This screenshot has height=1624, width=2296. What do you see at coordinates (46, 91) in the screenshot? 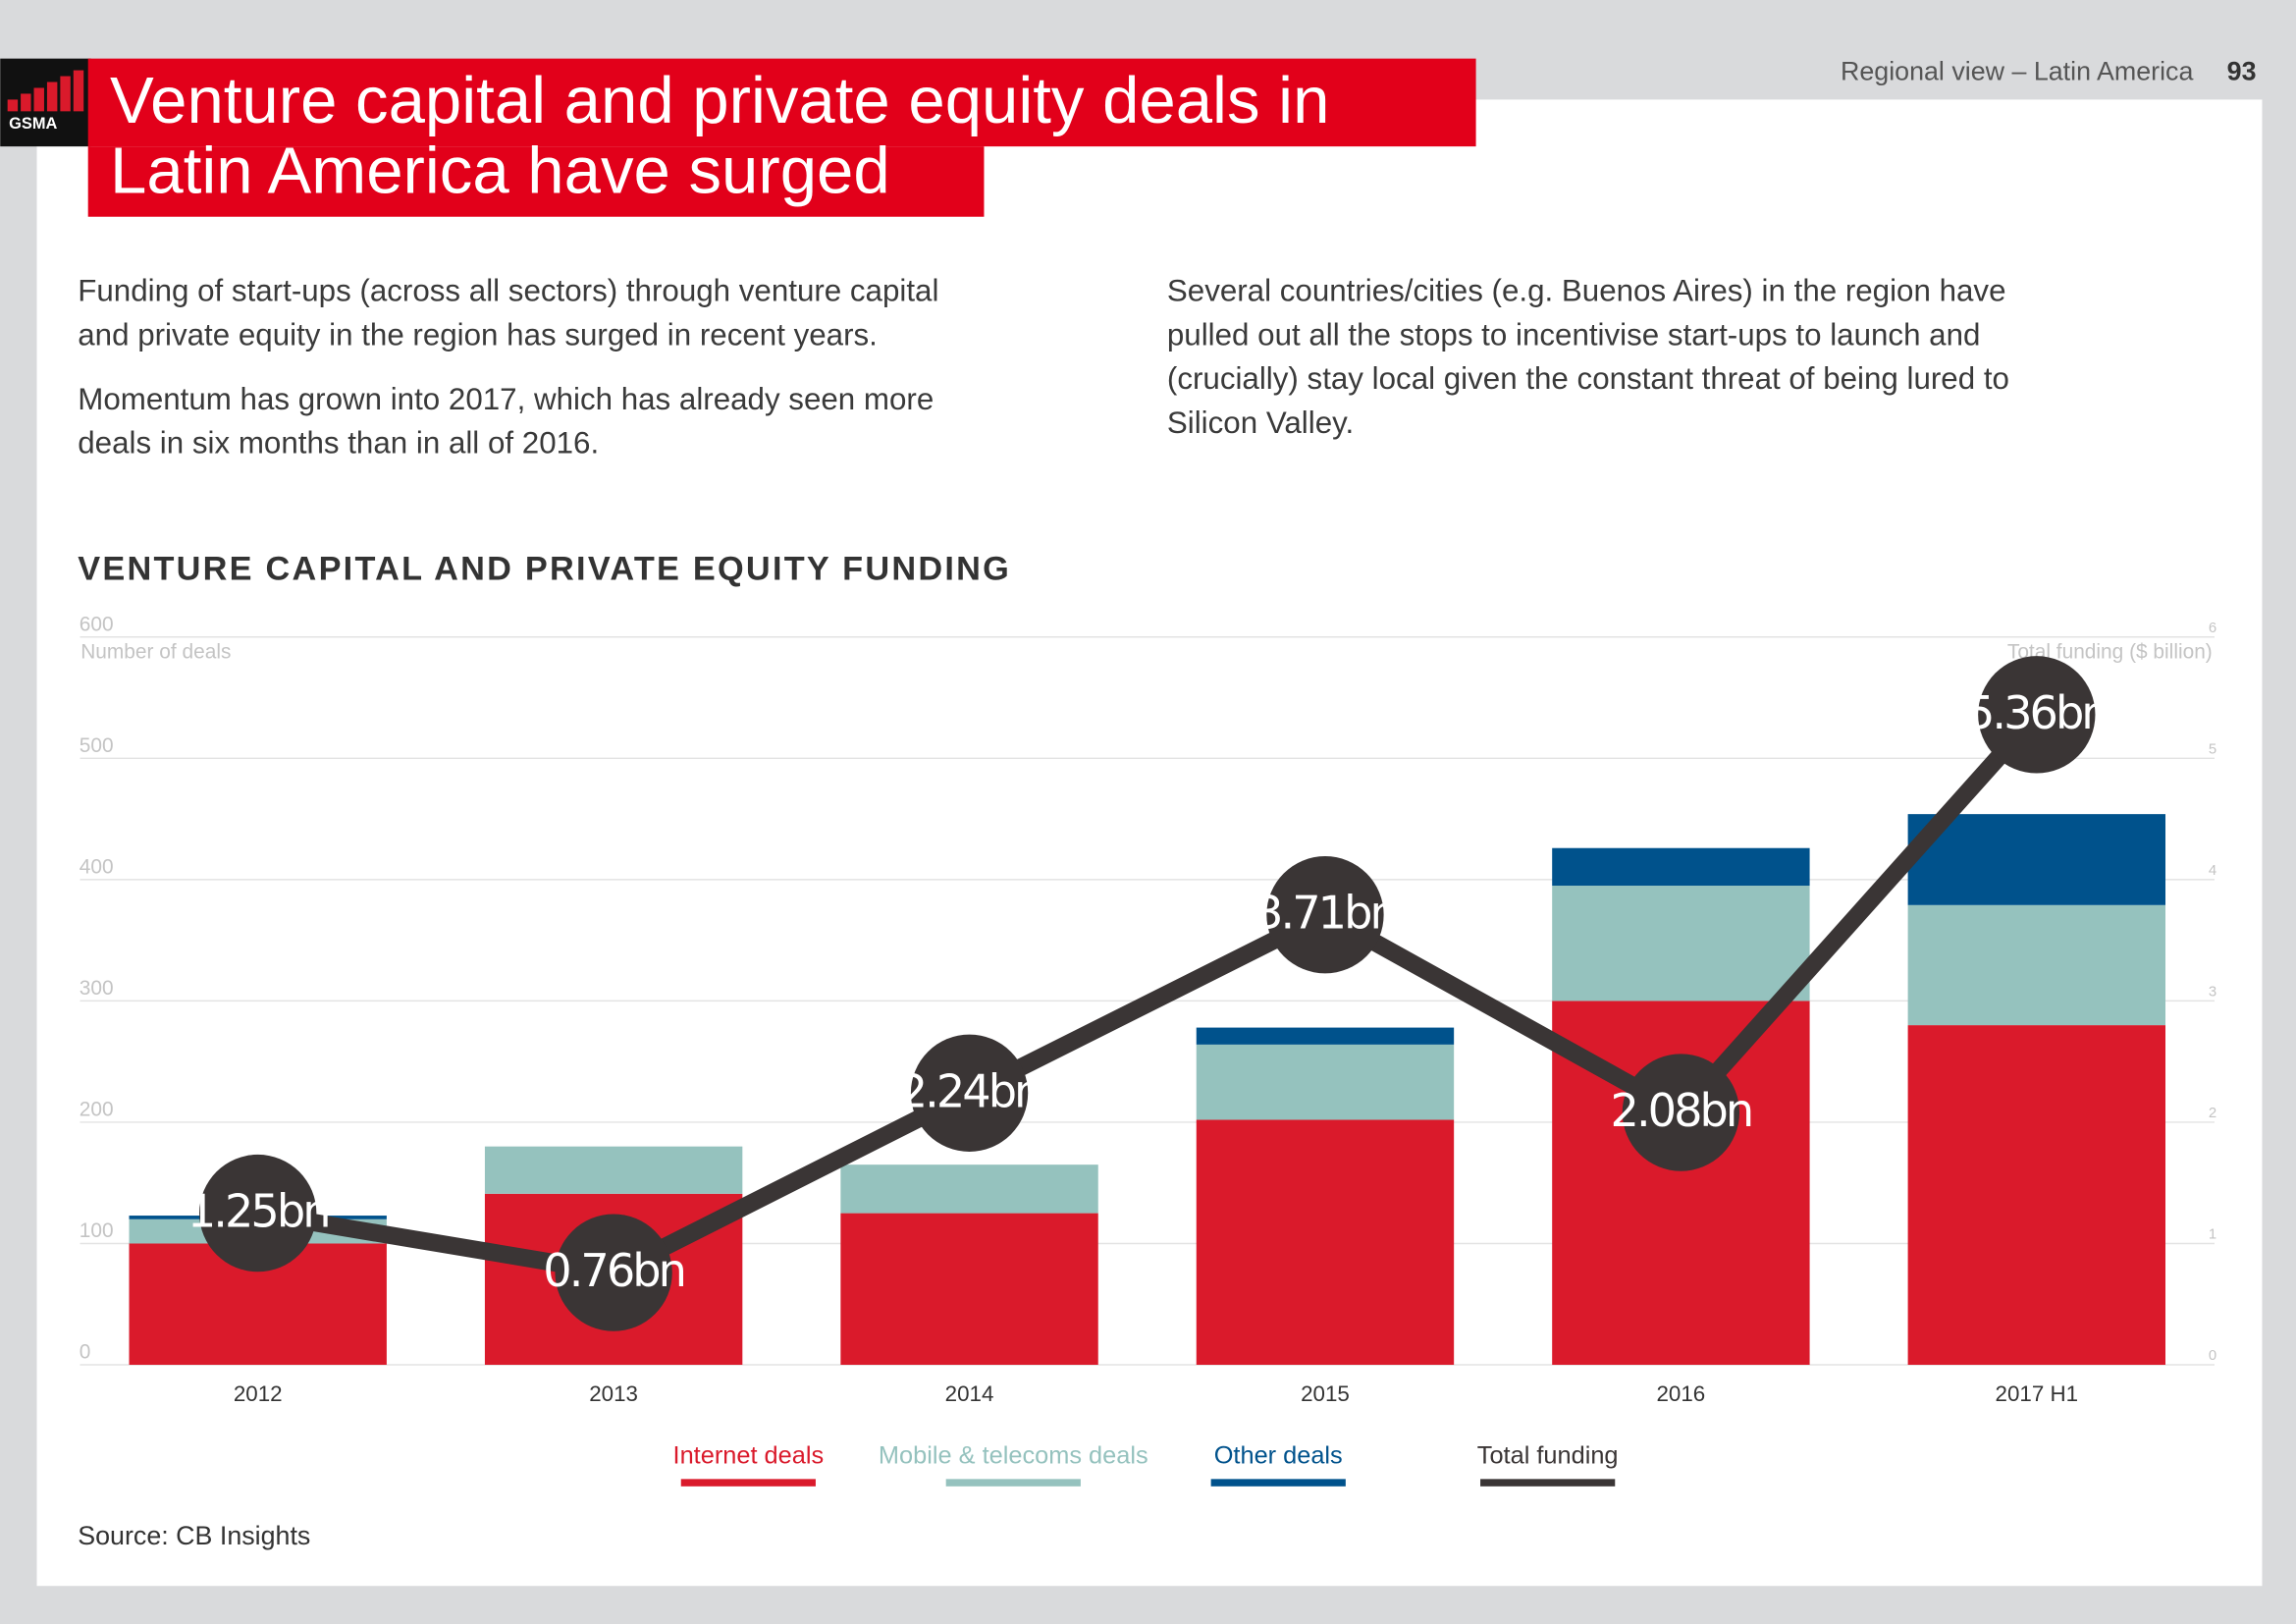
I see `logo-bars` at bounding box center [46, 91].